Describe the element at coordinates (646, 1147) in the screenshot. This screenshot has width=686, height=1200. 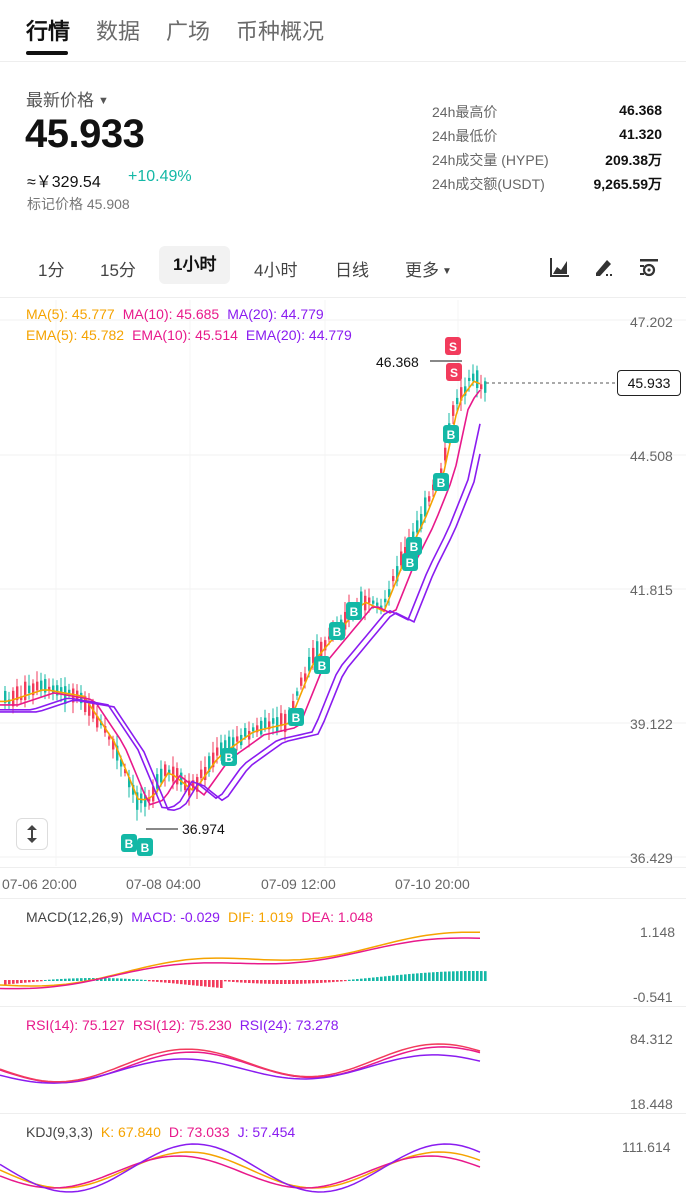
I see `kdj-axis-label: 111.614` at that location.